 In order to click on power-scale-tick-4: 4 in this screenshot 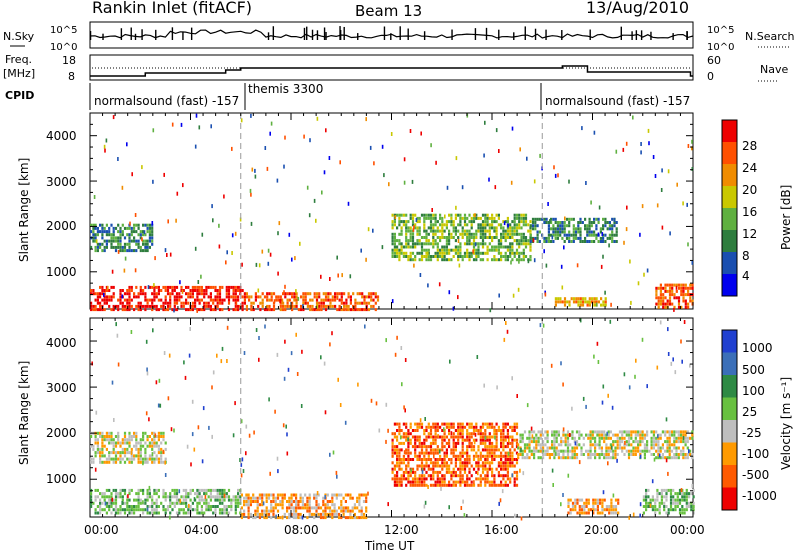, I will do `click(746, 276)`.